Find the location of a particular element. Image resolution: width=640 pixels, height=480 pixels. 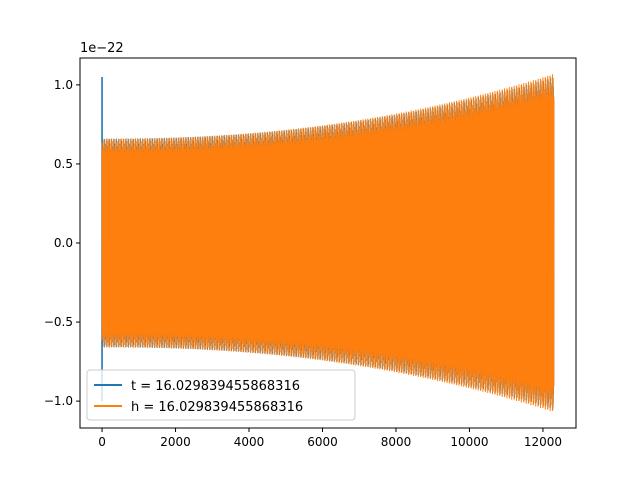

y-offset-label: 1e−22 is located at coordinates (102, 48).